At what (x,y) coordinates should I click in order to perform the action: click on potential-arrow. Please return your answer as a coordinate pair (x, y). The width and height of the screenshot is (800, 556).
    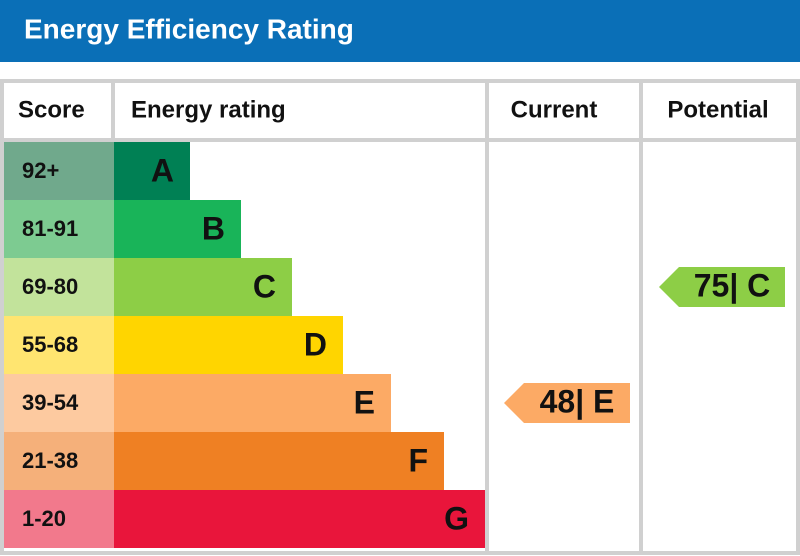
    Looking at the image, I should click on (722, 287).